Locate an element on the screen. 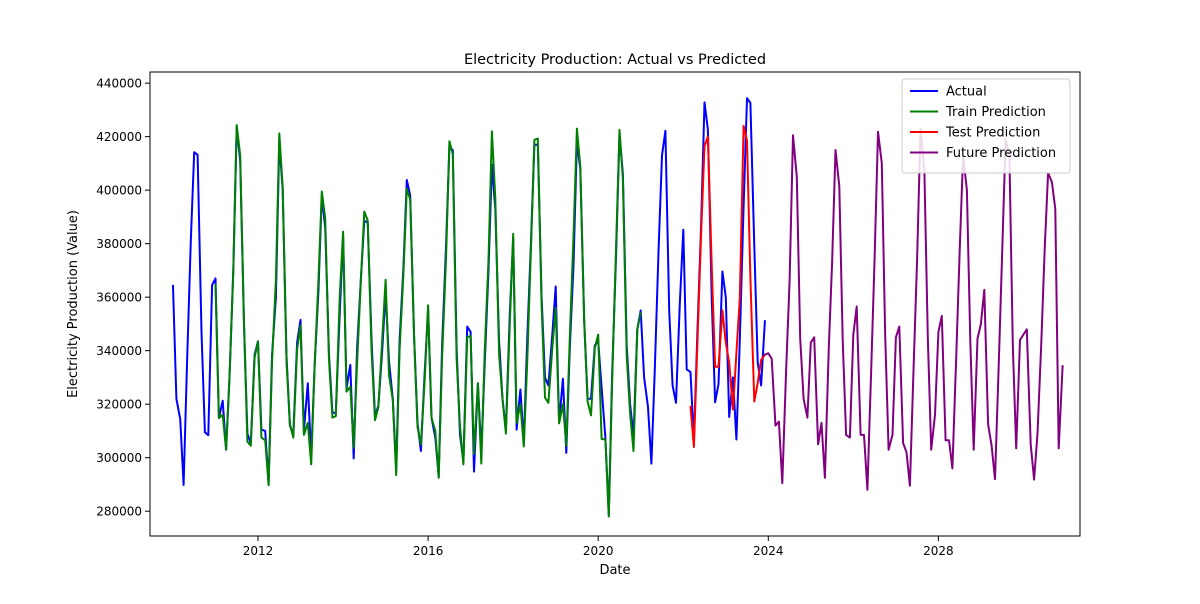 This screenshot has height=604, width=1200. x-tick-label: 2024 is located at coordinates (768, 551).